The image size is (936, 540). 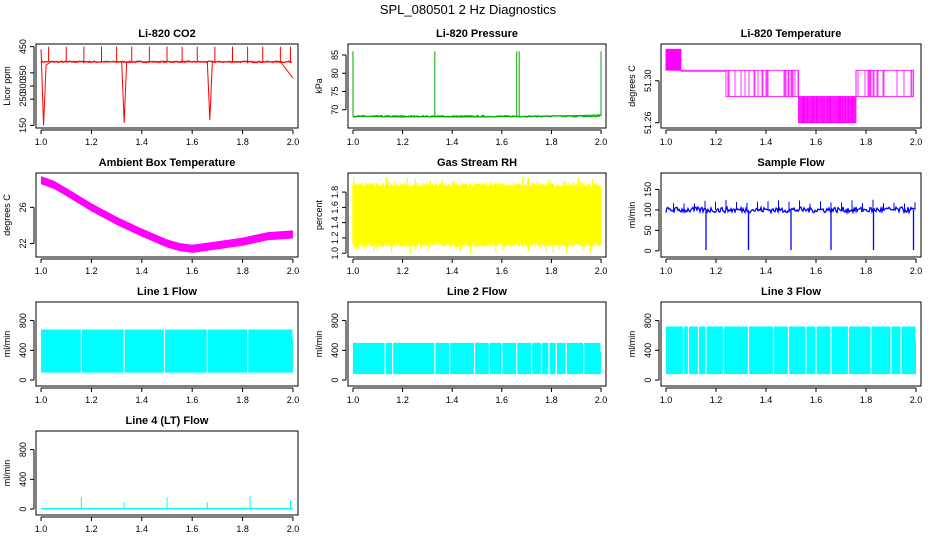 I want to click on y-tick-label: 800, so click(x=335, y=320).